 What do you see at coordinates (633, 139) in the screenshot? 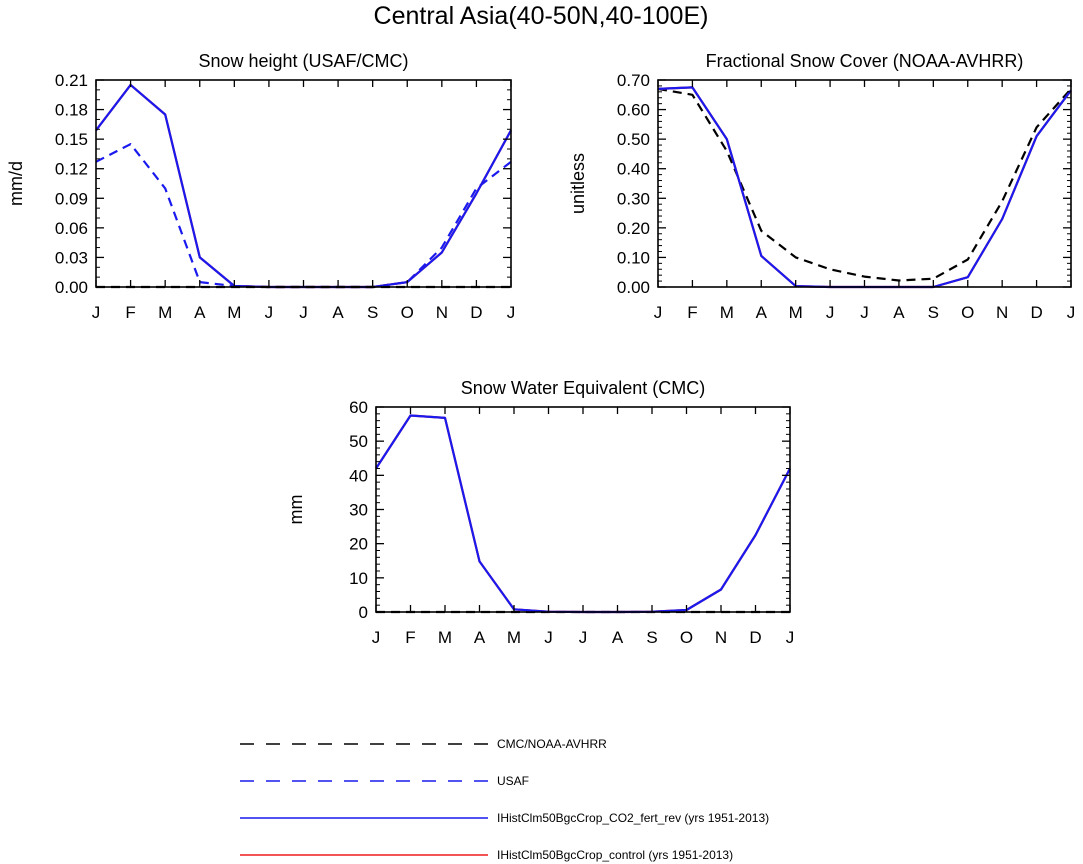
I see `y-tick-label: 0.50` at bounding box center [633, 139].